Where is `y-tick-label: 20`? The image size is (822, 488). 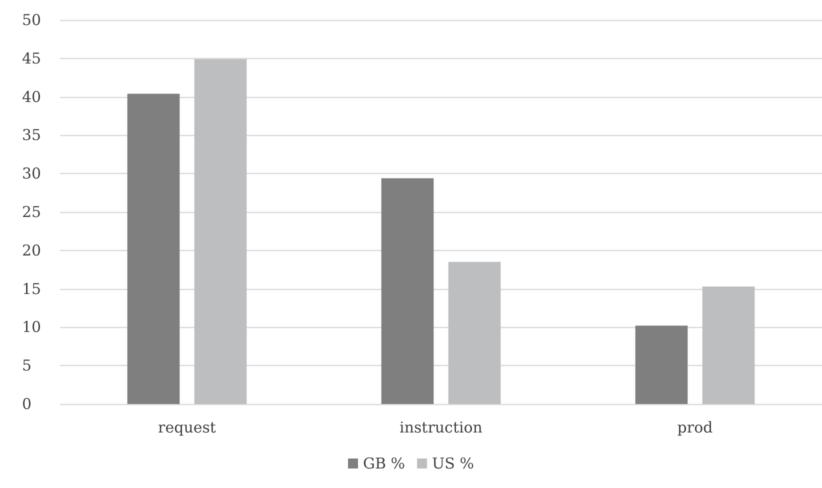 y-tick-label: 20 is located at coordinates (32, 250).